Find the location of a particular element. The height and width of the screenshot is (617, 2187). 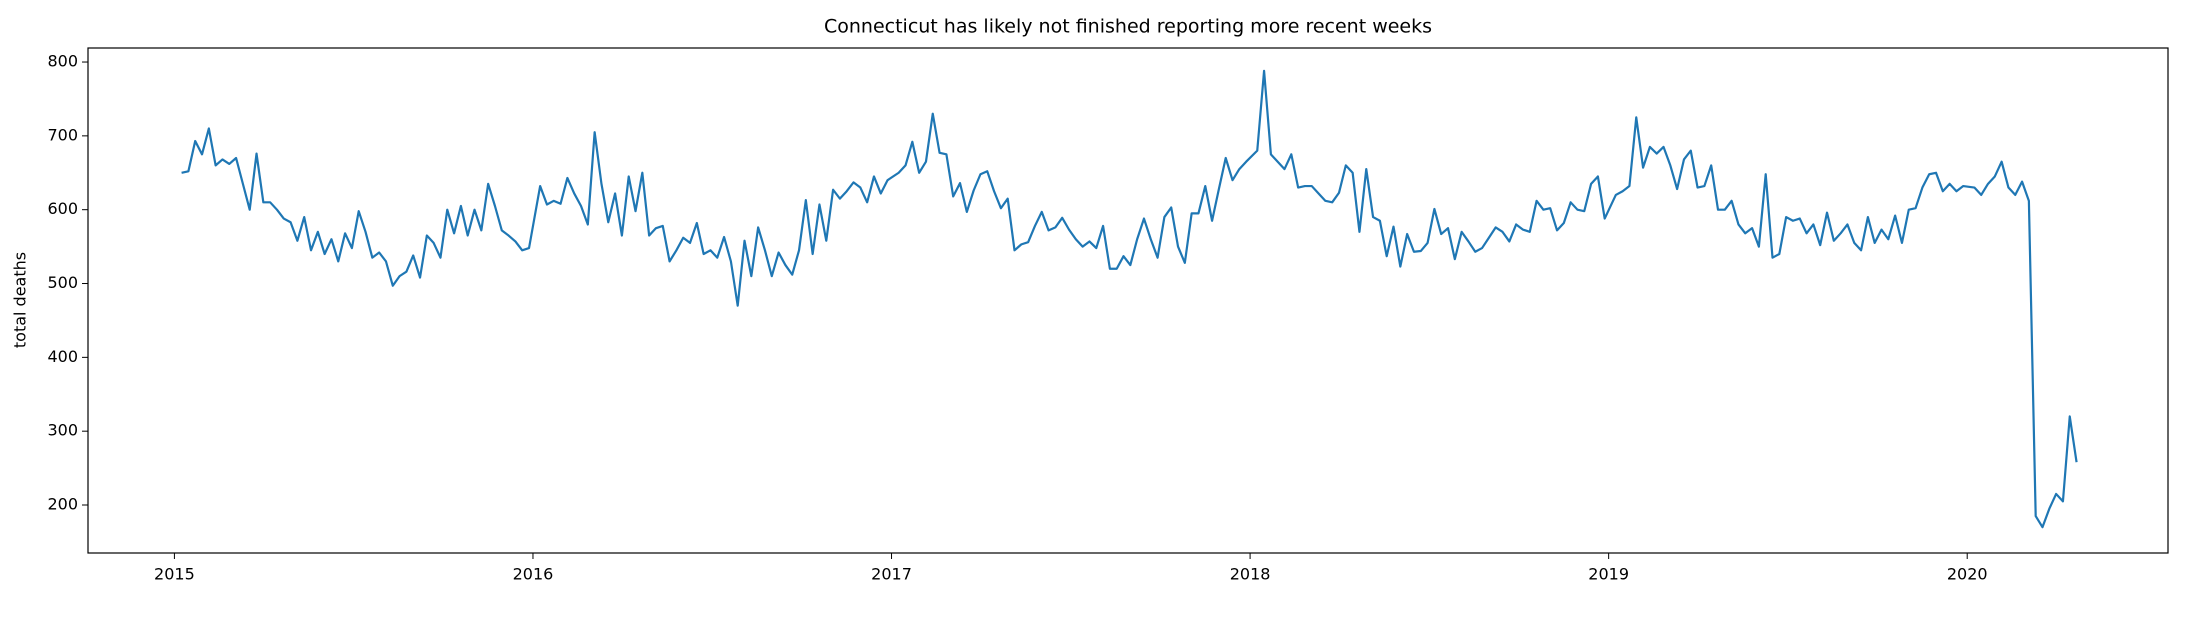

y-tick-label: 300 is located at coordinates (62, 430).